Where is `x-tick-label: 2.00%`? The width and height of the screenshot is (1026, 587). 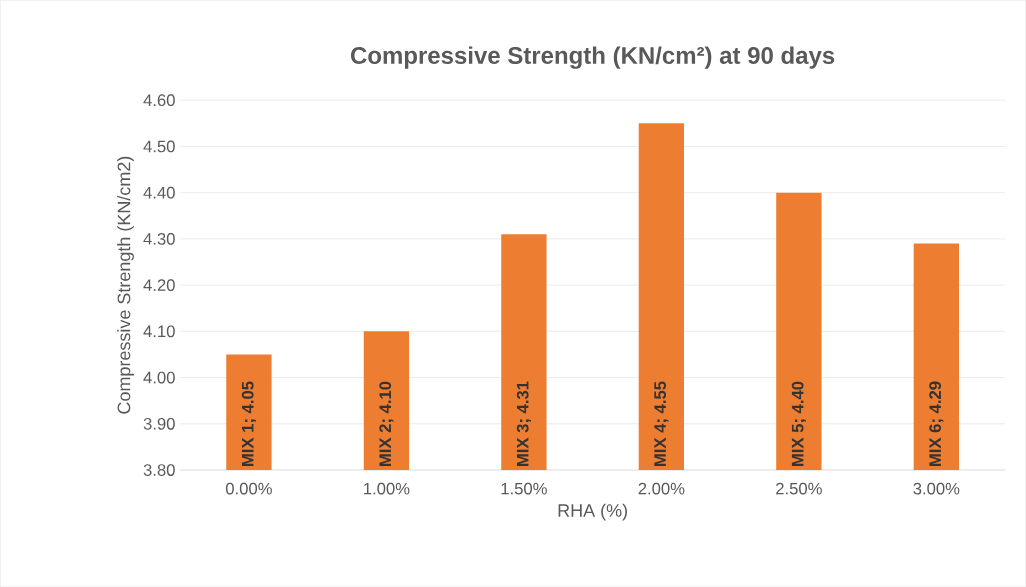
x-tick-label: 2.00% is located at coordinates (661, 488).